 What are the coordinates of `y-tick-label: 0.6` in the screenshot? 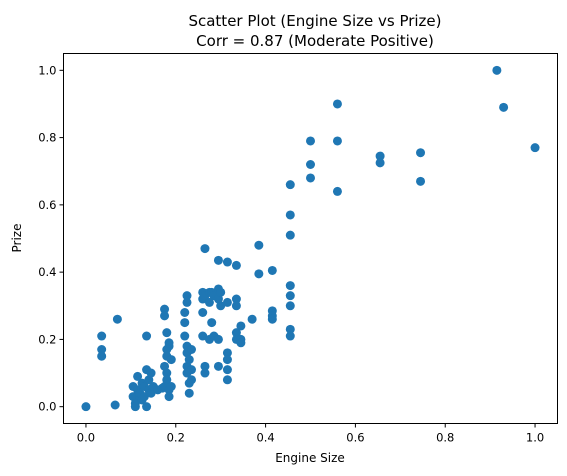 It's located at (47, 205).